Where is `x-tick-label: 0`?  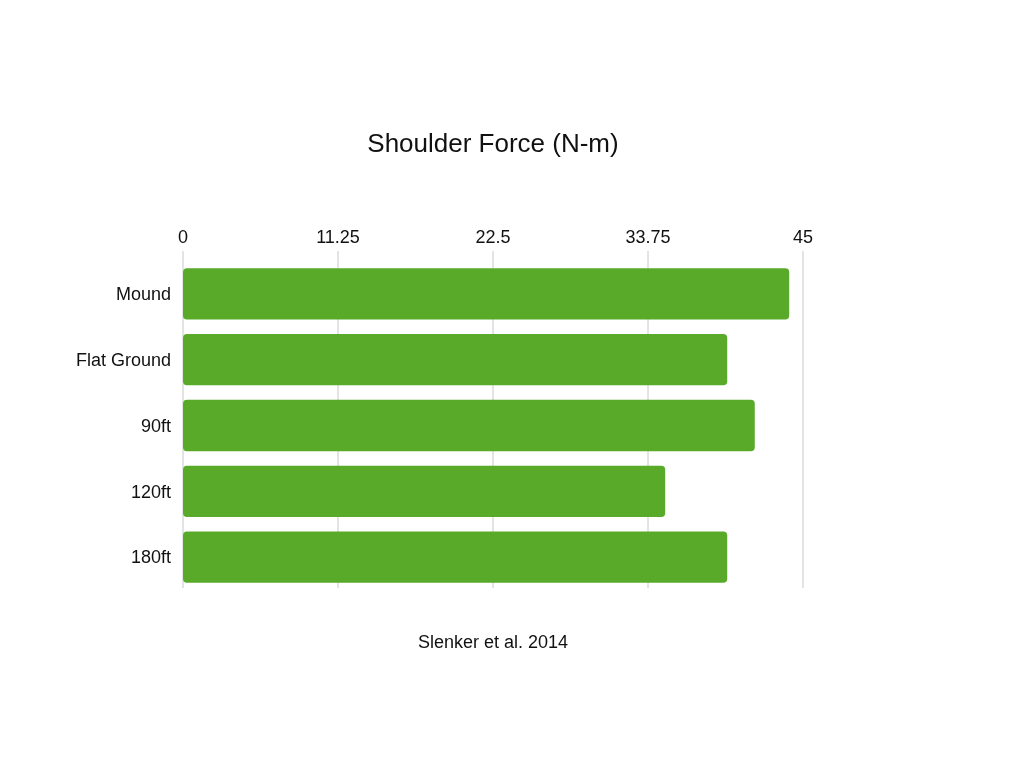 x-tick-label: 0 is located at coordinates (183, 237).